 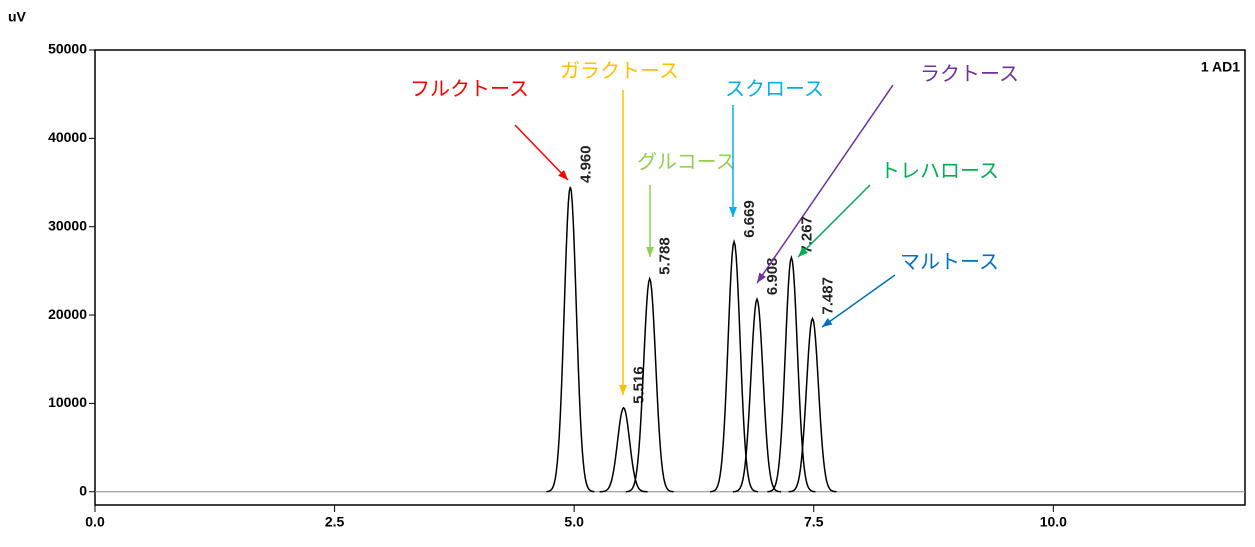 I want to click on x-tick-label: 5.0, so click(x=574, y=522).